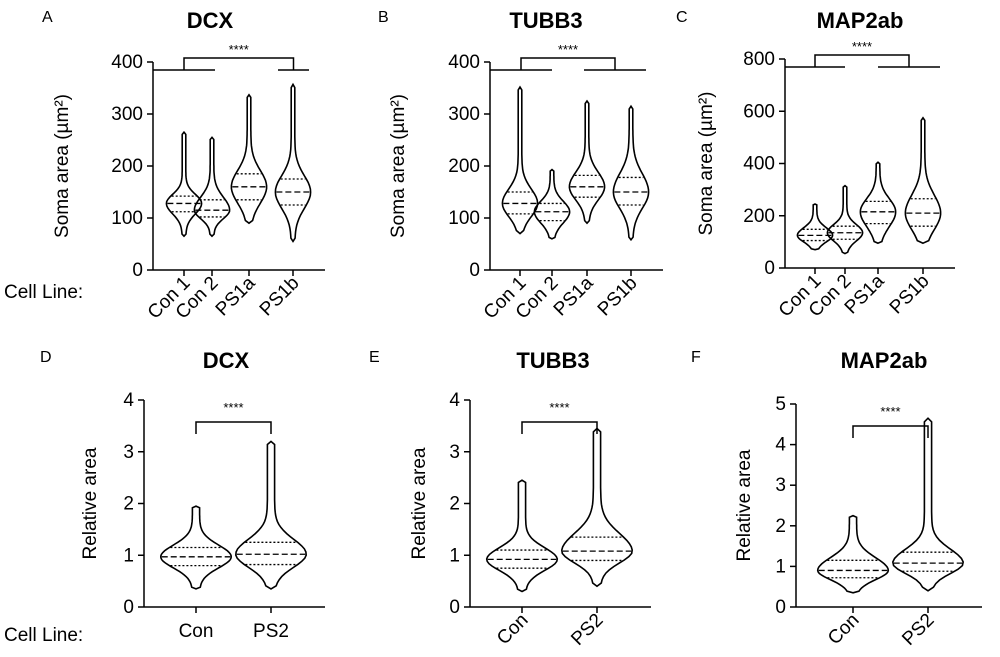  I want to click on panel-f: F MAP2ab 0 1 2 3 4 5 Relative area Con PS2 ****, so click(836, 499).